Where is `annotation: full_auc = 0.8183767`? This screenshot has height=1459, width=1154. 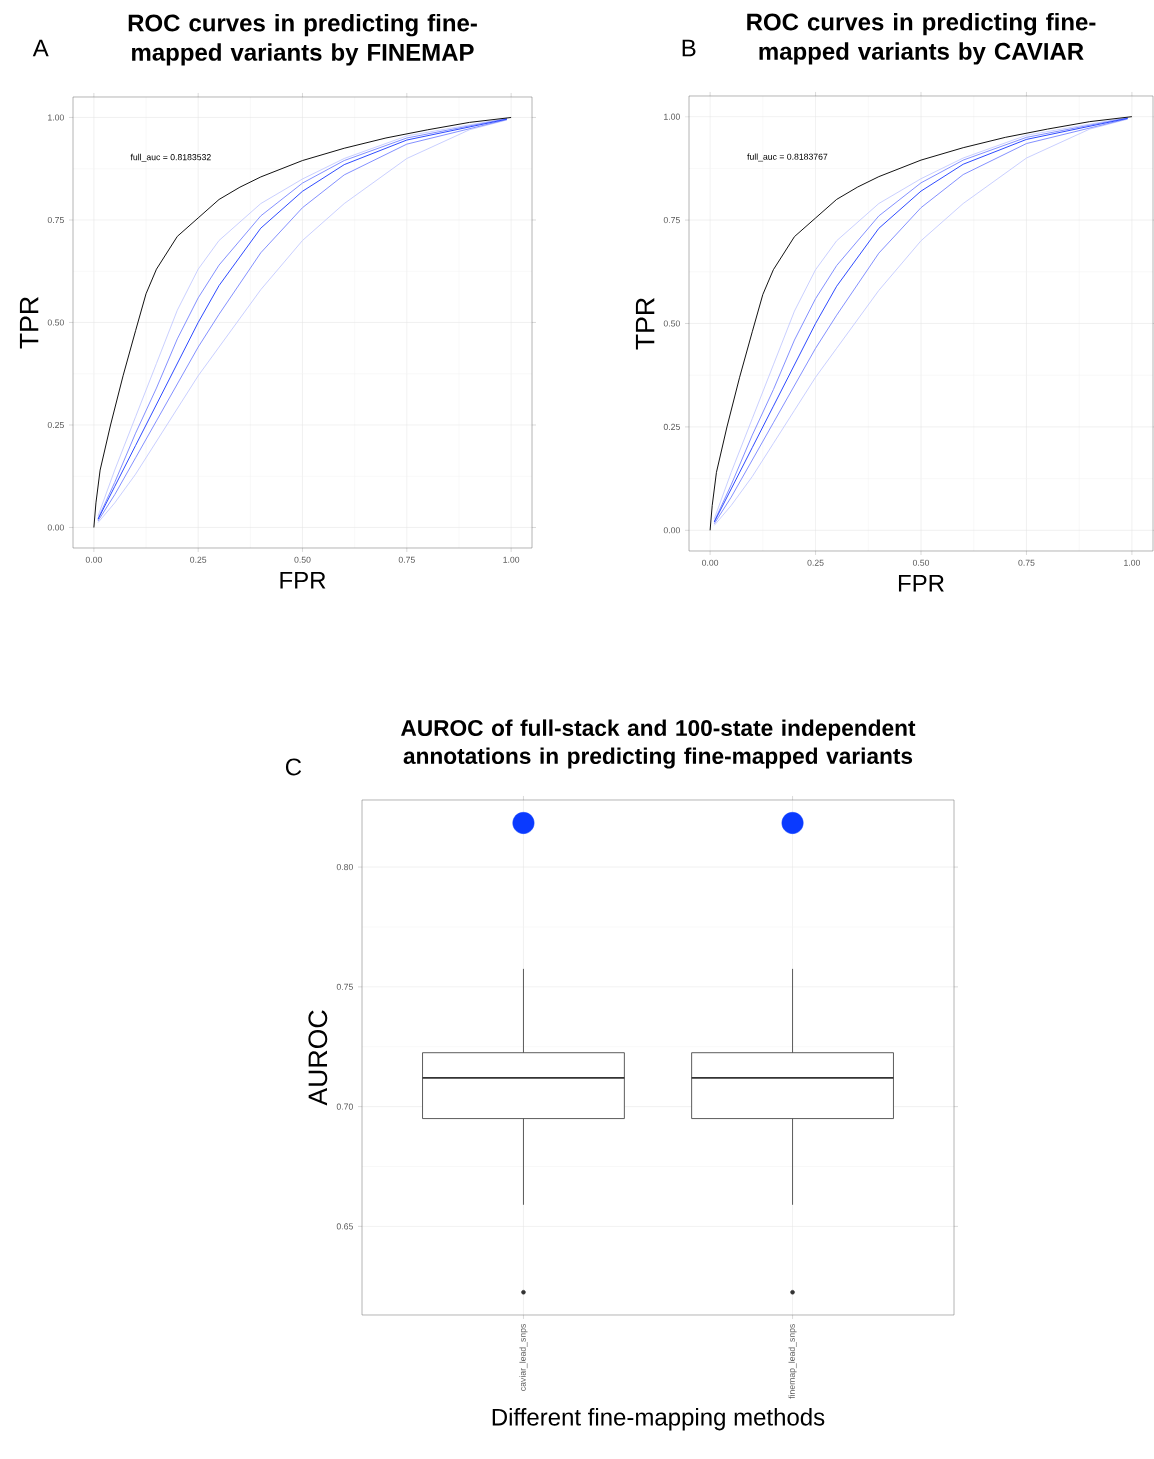 annotation: full_auc = 0.8183767 is located at coordinates (787, 157).